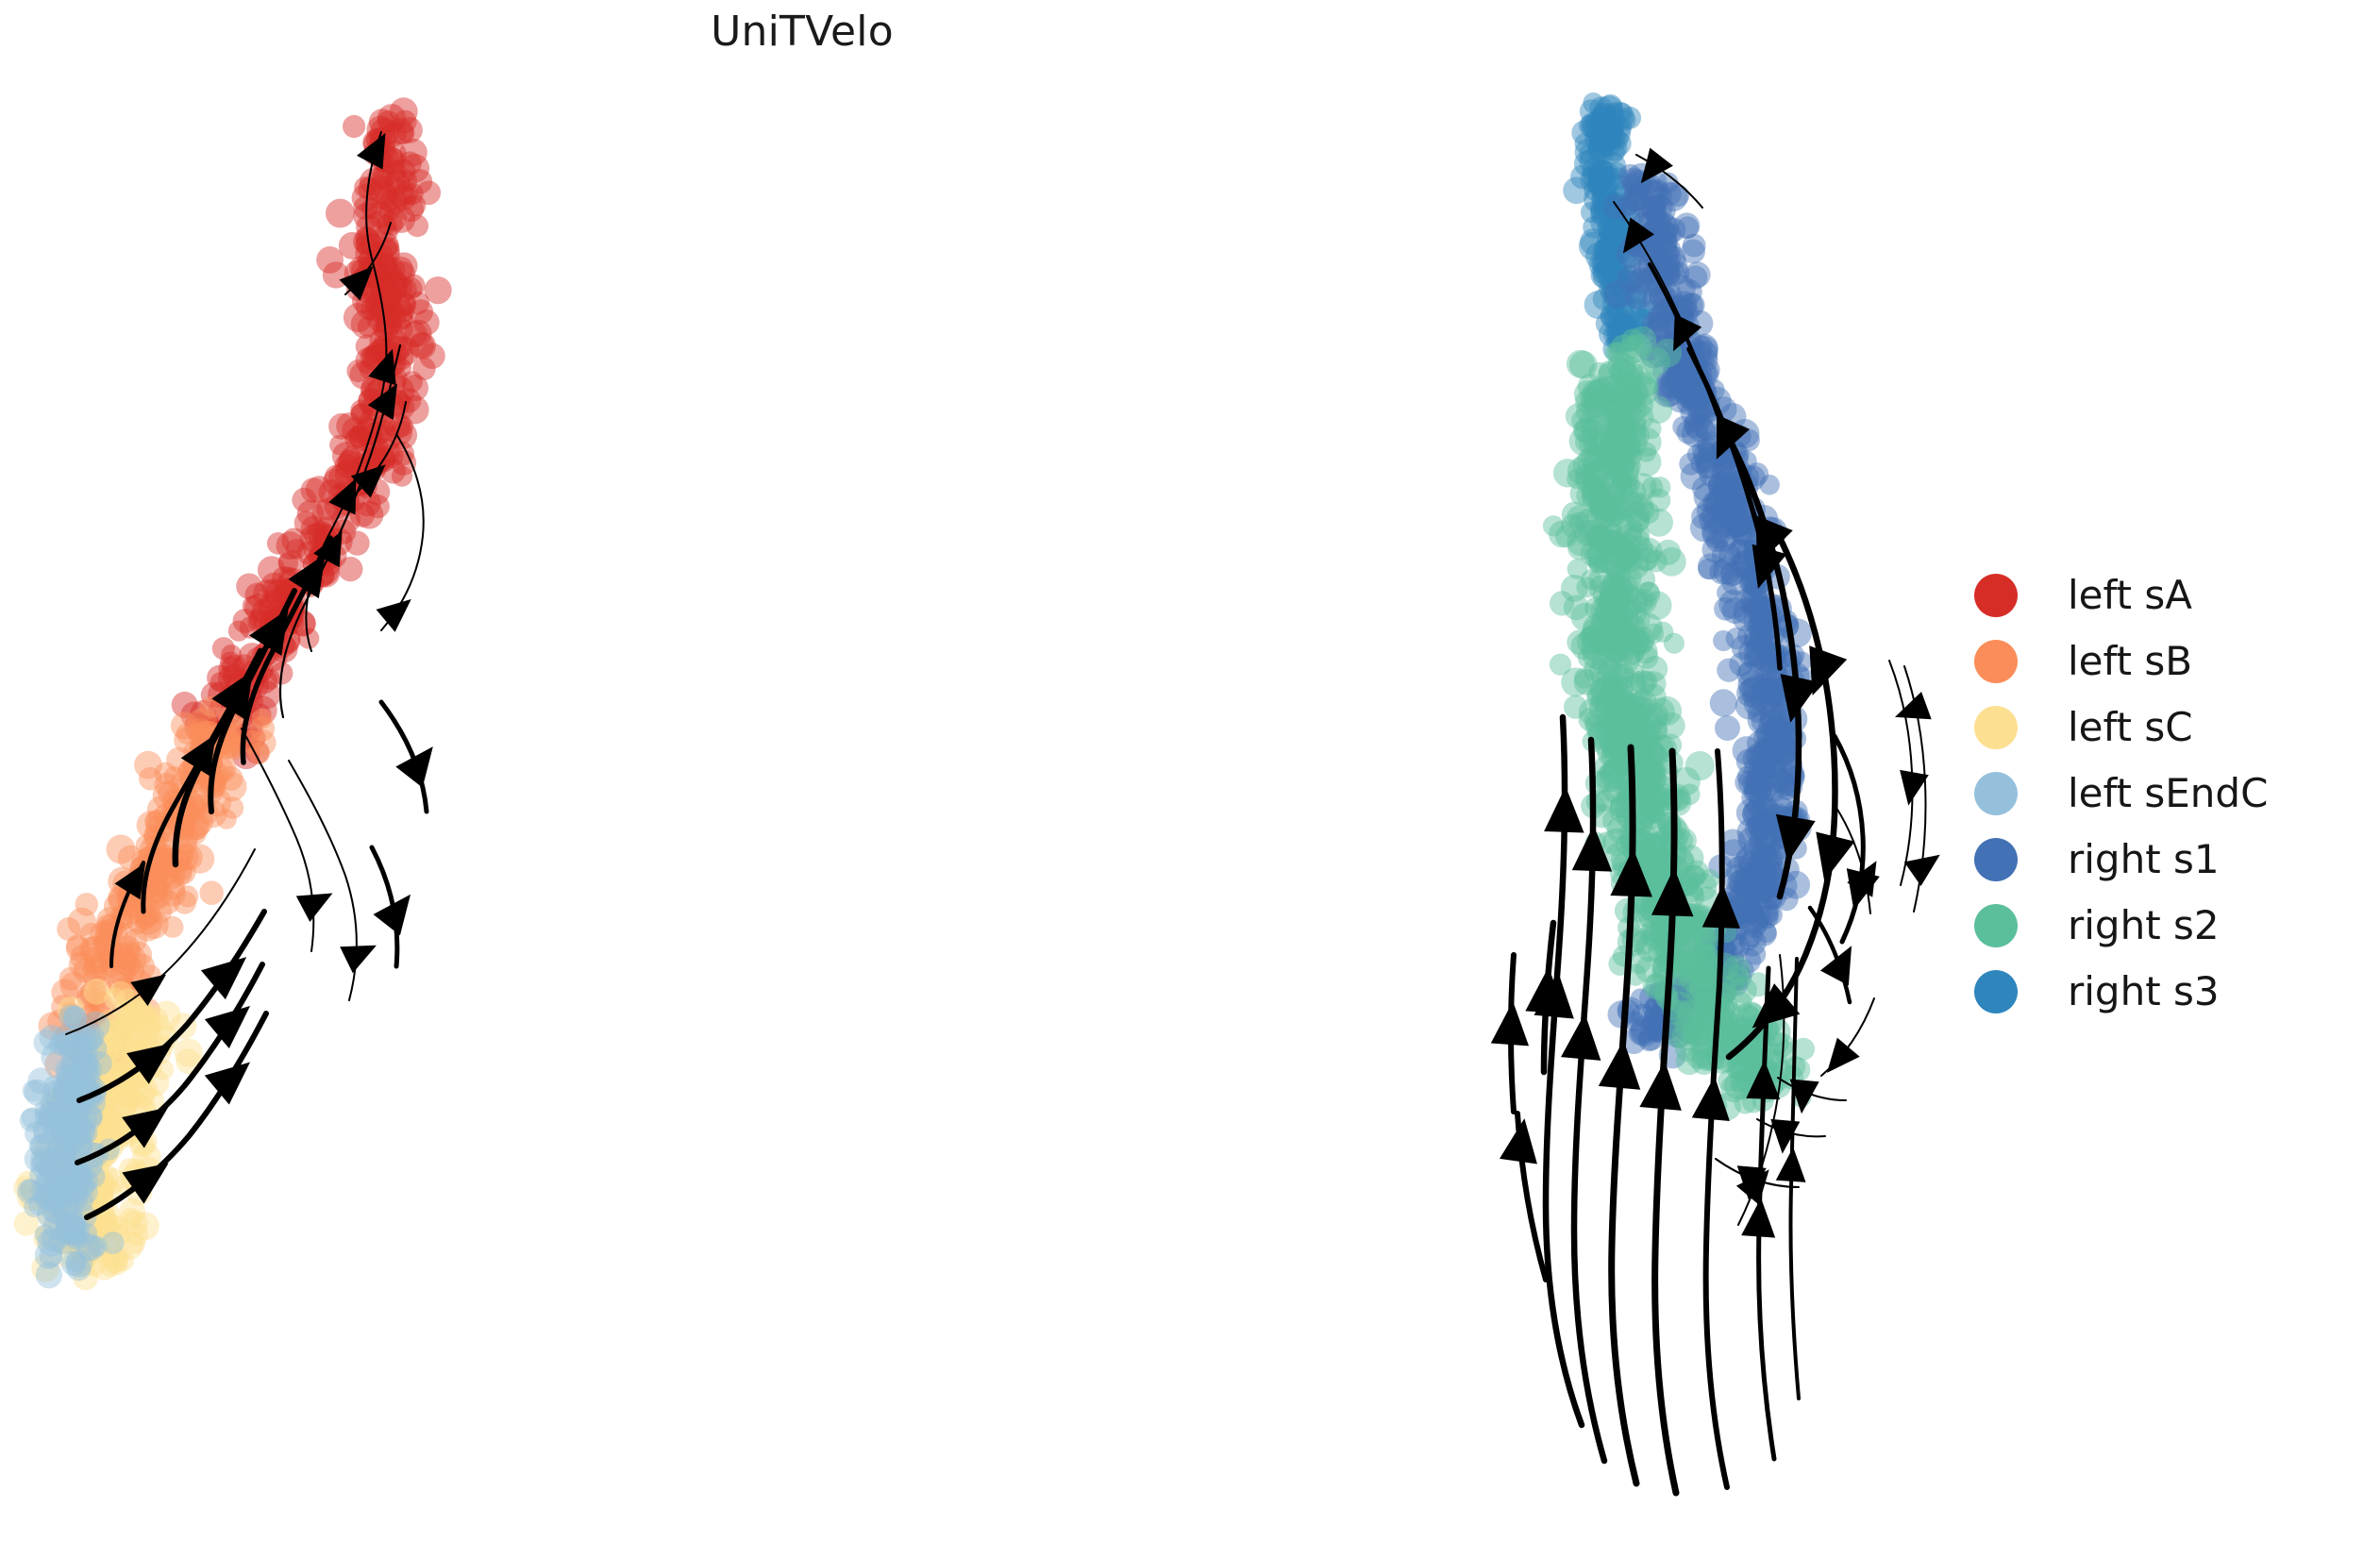  I want to click on legend-item-right-s3: right s3, so click(2172, 992).